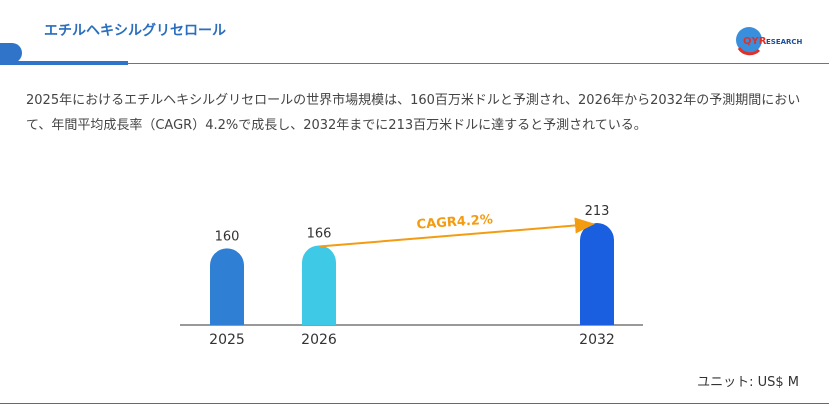 The image size is (829, 415). Describe the element at coordinates (478, 63) in the screenshot. I see `header-rule` at that location.